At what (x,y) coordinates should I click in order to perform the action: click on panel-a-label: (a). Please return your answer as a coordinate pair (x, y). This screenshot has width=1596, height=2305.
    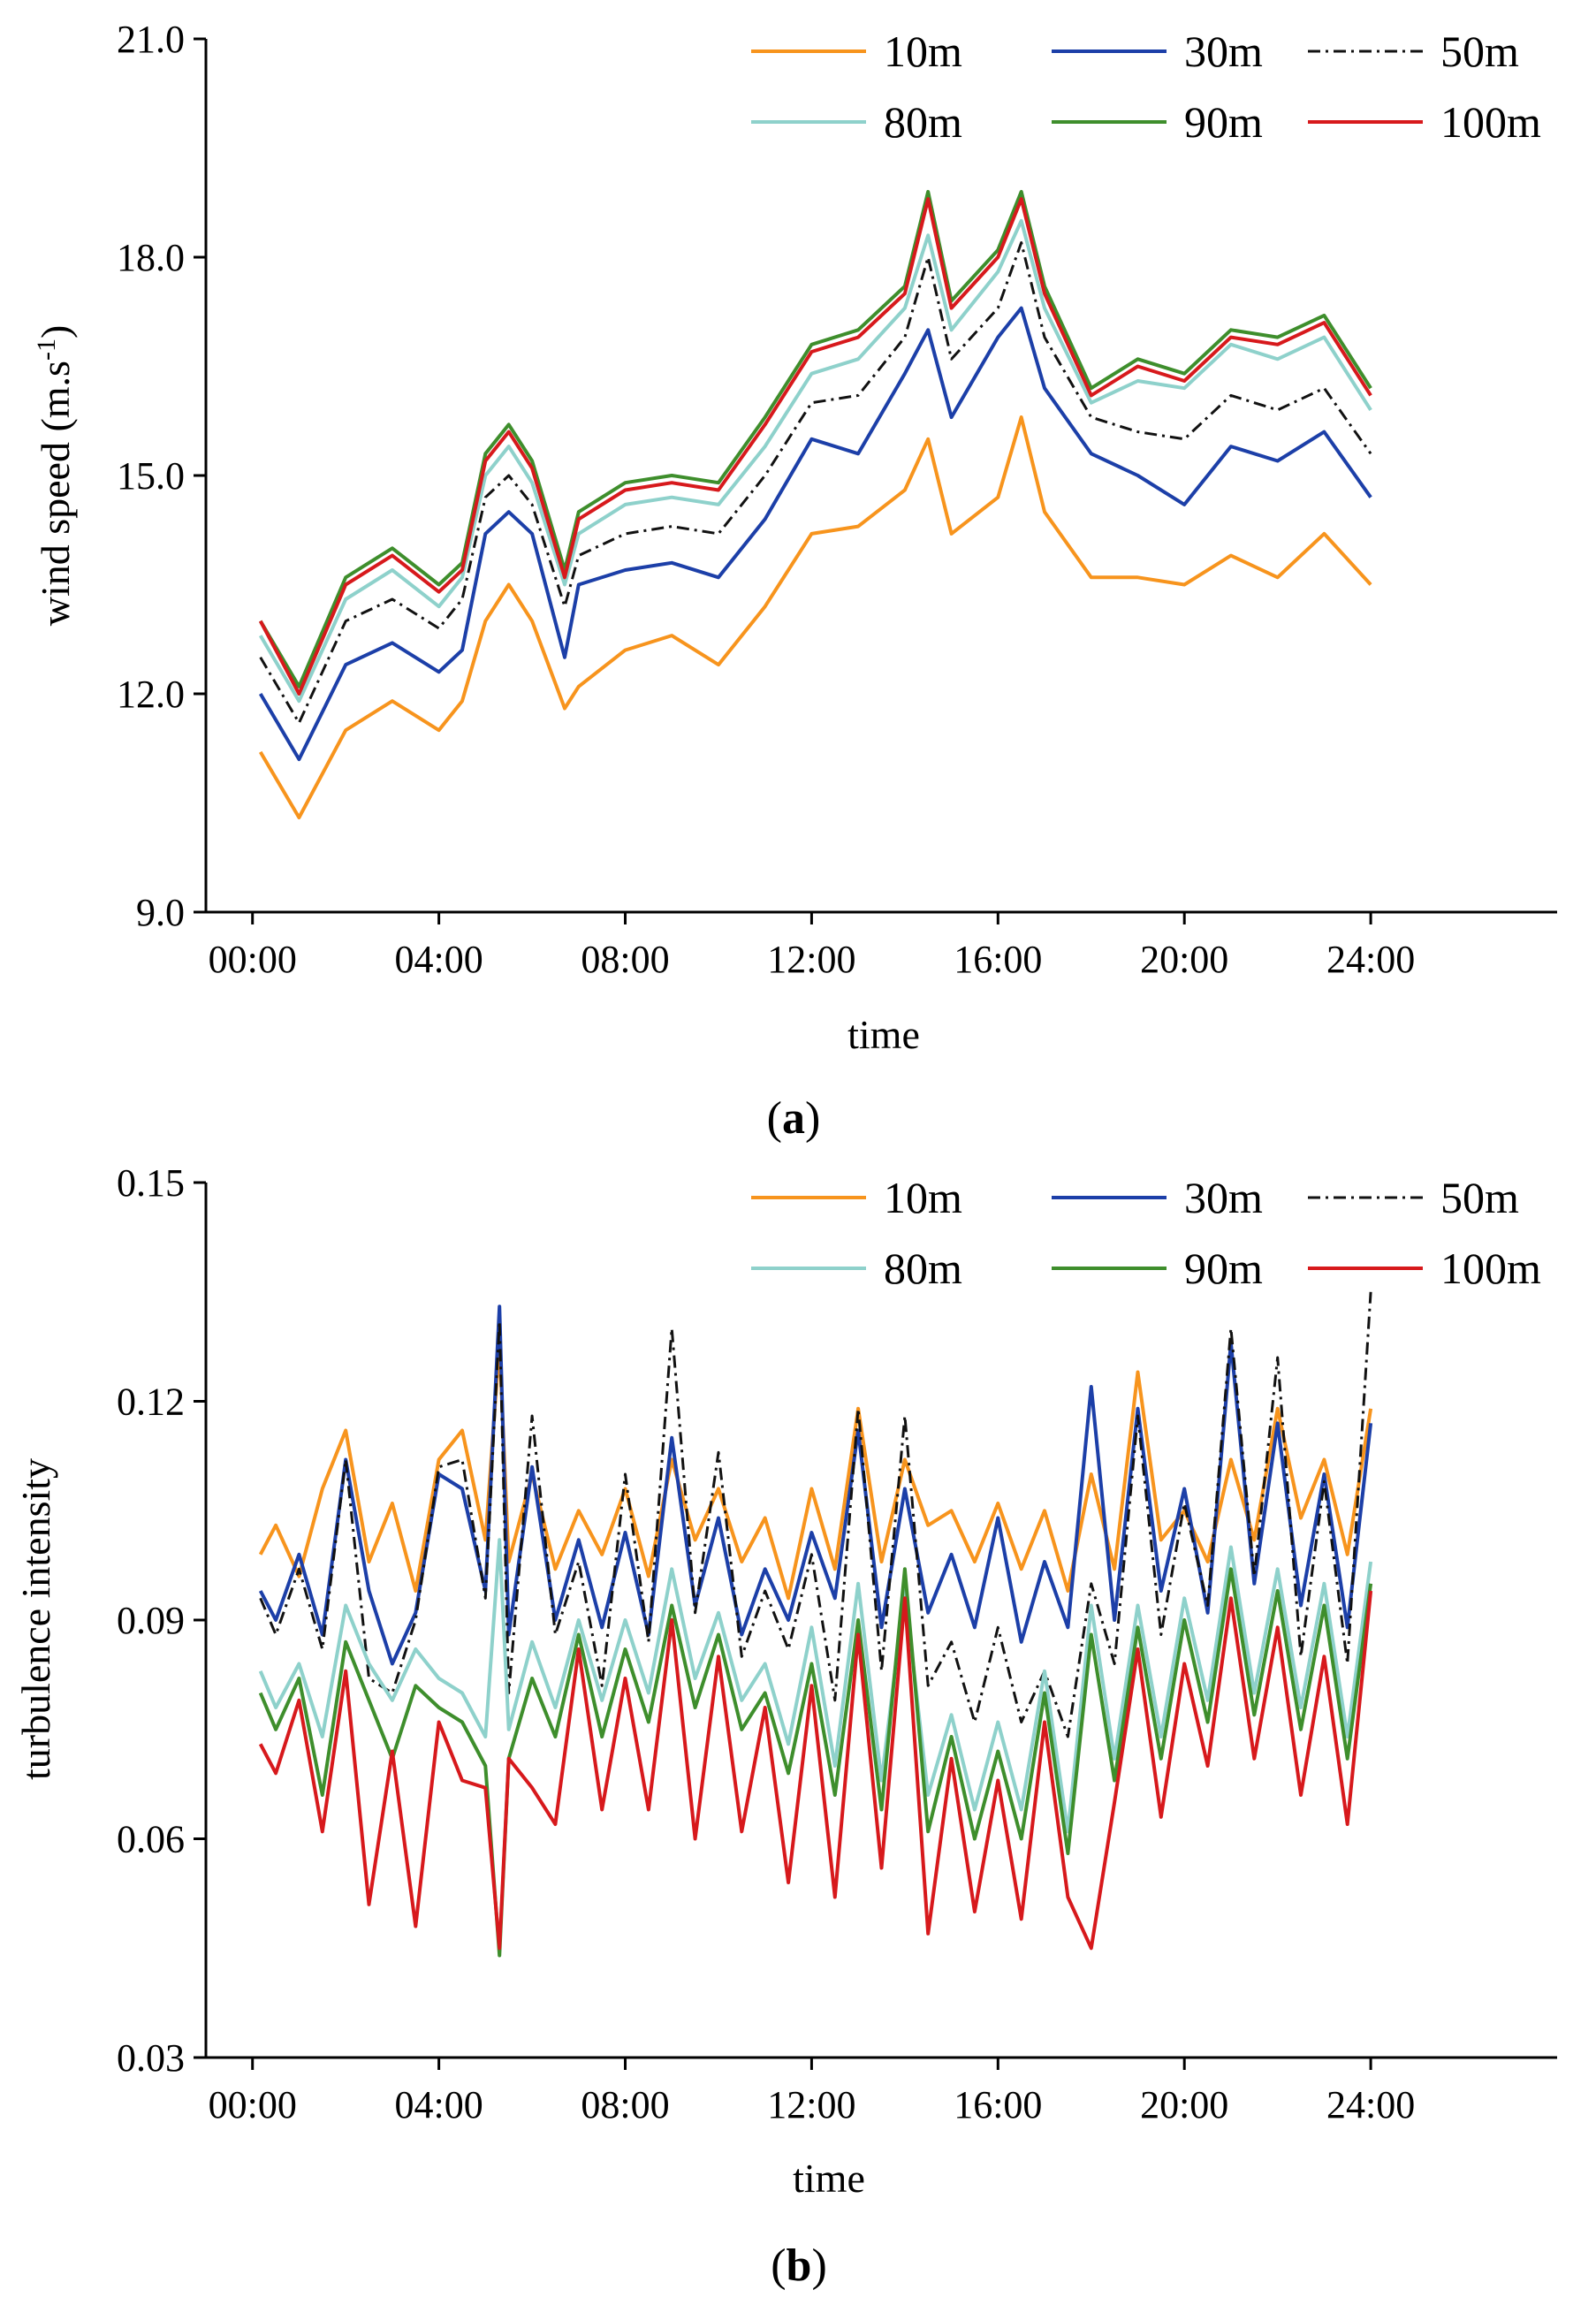
    Looking at the image, I should click on (794, 1118).